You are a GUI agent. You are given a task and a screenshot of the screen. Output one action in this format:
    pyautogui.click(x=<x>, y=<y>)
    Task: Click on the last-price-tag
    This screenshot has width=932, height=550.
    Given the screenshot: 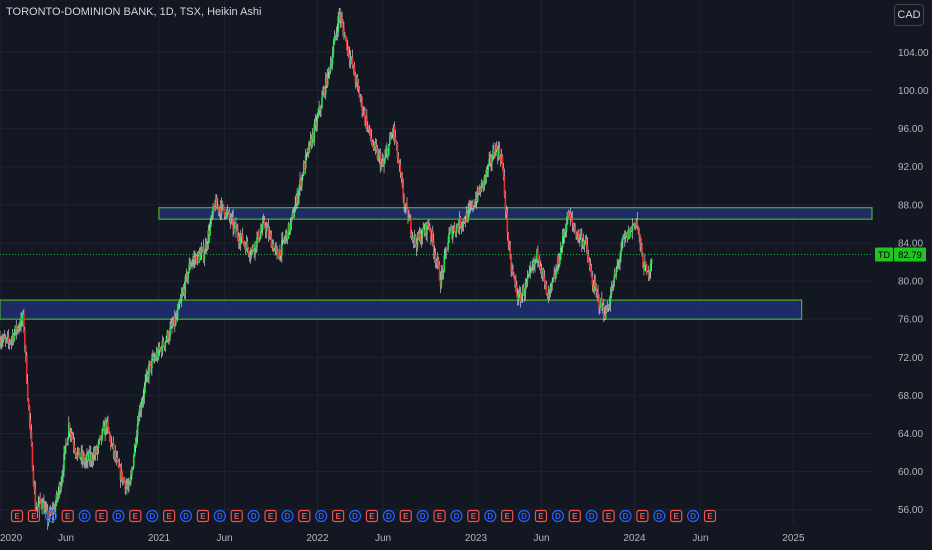 What is the action you would take?
    pyautogui.click(x=910, y=254)
    